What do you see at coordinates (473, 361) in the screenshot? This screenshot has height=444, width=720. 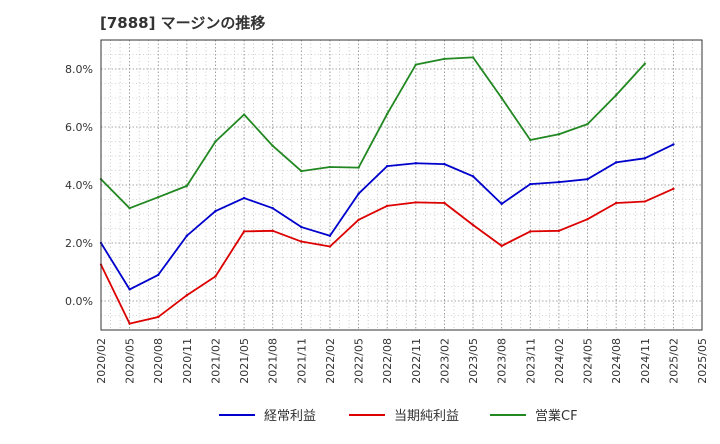 I see `x-tick-label: 2023/05` at bounding box center [473, 361].